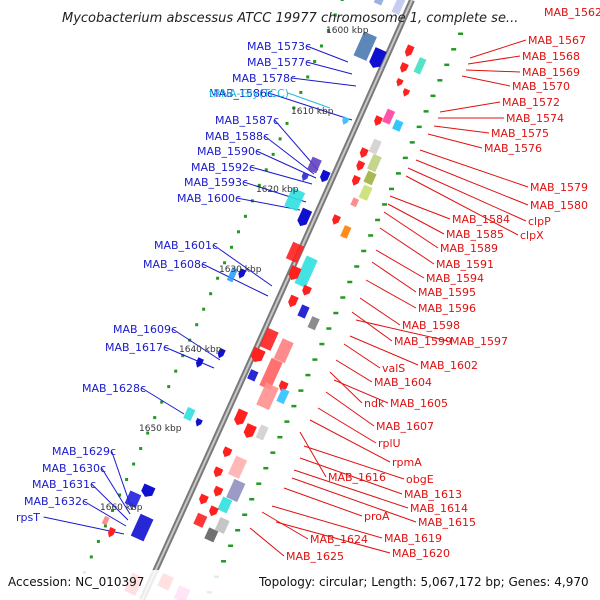 The height and width of the screenshot is (600, 600). I want to click on trna-label-trna-gly-tcc: tRNA-Gly(TCC), so click(249, 93).